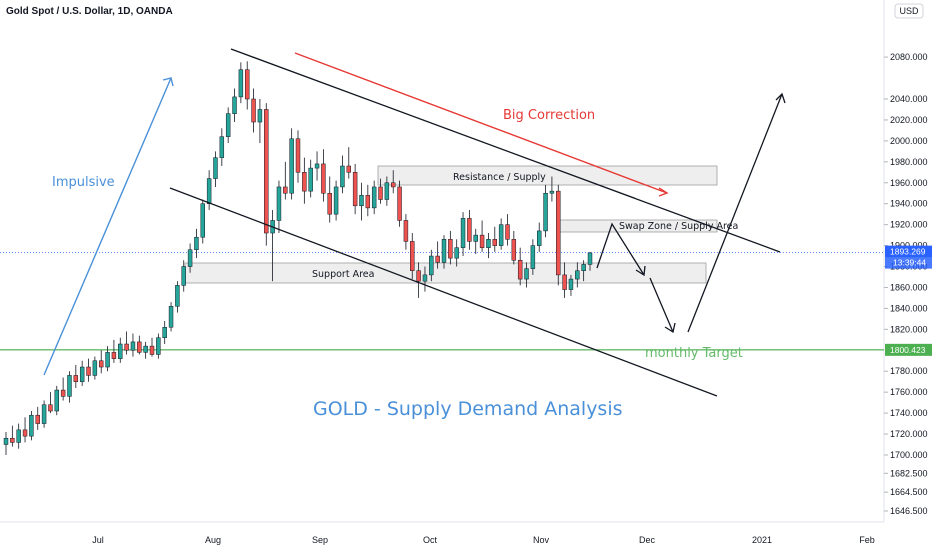 This screenshot has height=550, width=932. What do you see at coordinates (445, 273) in the screenshot?
I see `support-area-zone` at bounding box center [445, 273].